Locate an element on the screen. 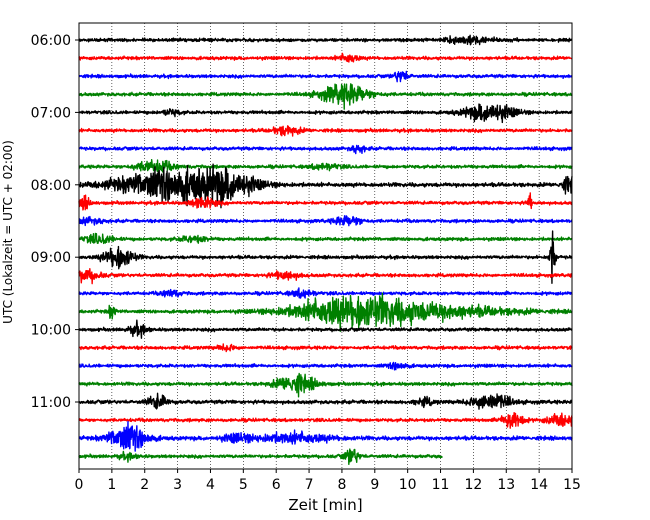  x-tick-label: 6 is located at coordinates (276, 485).